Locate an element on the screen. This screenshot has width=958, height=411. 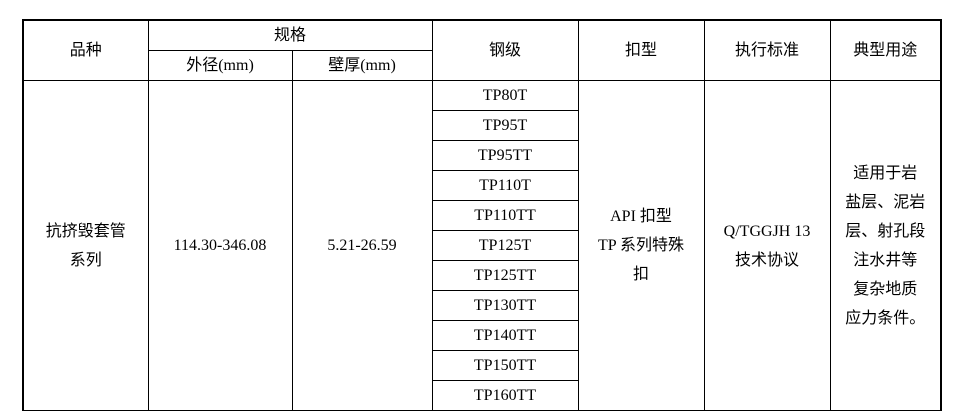
header-standard: 执行标准 is located at coordinates (767, 50).